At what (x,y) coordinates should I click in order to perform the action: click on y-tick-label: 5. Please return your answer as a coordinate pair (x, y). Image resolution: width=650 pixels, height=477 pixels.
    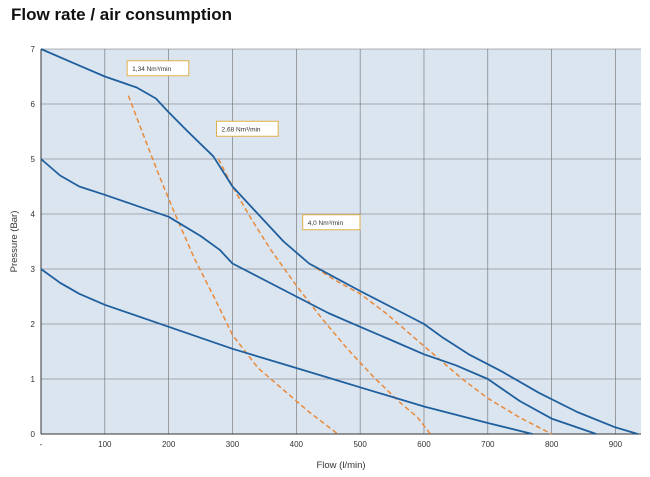
    Looking at the image, I should click on (33, 159).